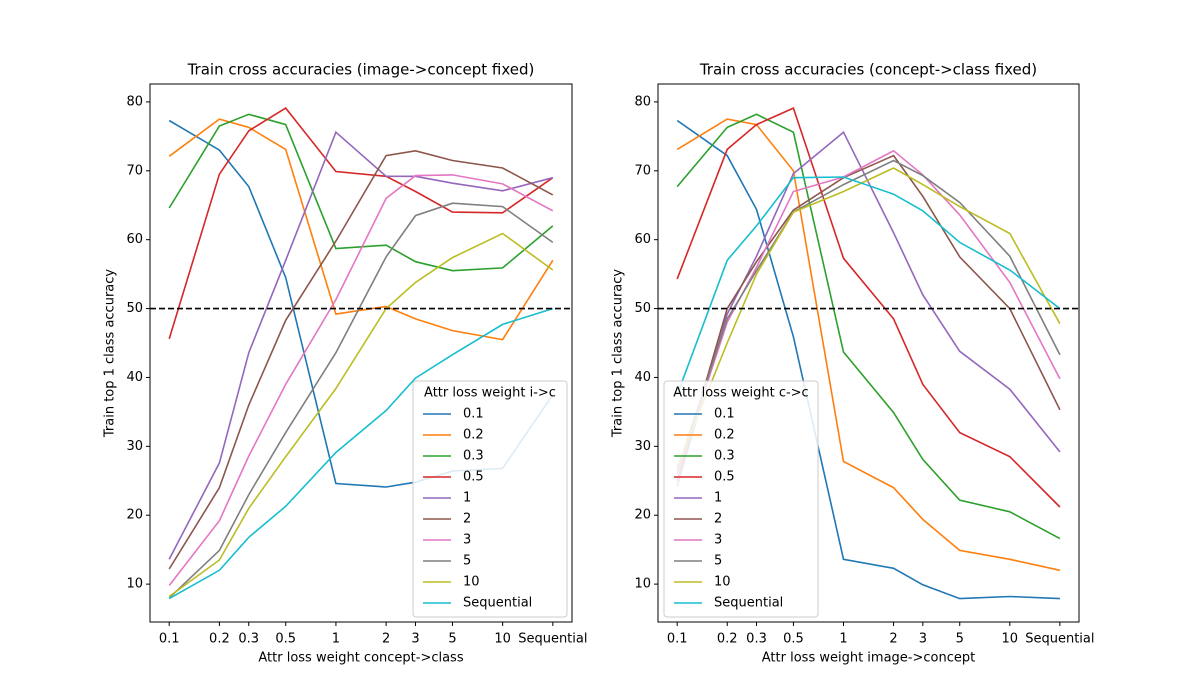 This screenshot has width=1200, height=700. I want to click on x-axis-label: Attr loss weight image->concept, so click(868, 658).